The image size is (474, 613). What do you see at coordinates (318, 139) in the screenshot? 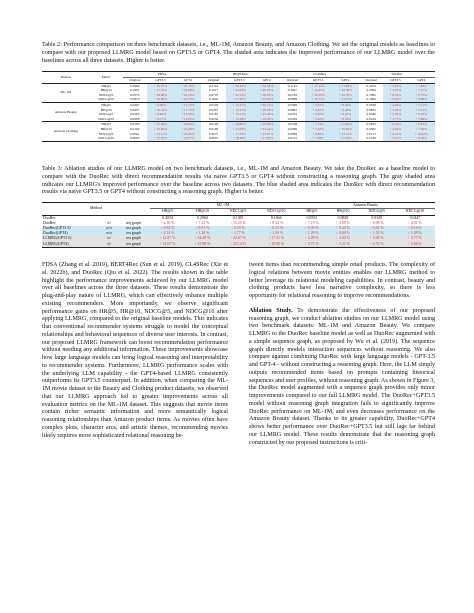
I see `table2-cell: ↑ 7.58%` at bounding box center [318, 139].